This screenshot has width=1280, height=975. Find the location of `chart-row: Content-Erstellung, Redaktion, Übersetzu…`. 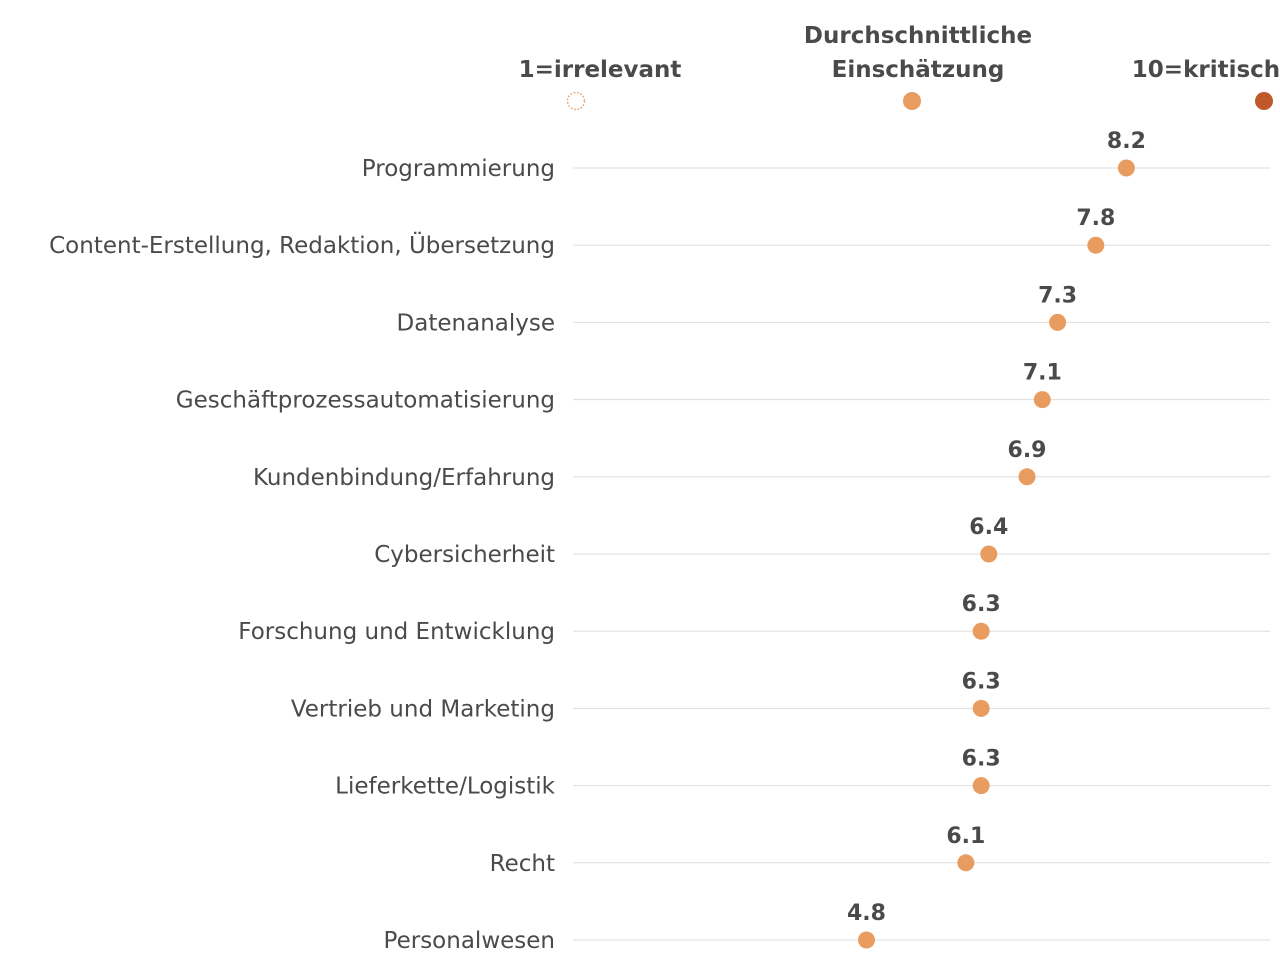

chart-row: Content-Erstellung, Redaktion, Übersetzu… is located at coordinates (659, 232).